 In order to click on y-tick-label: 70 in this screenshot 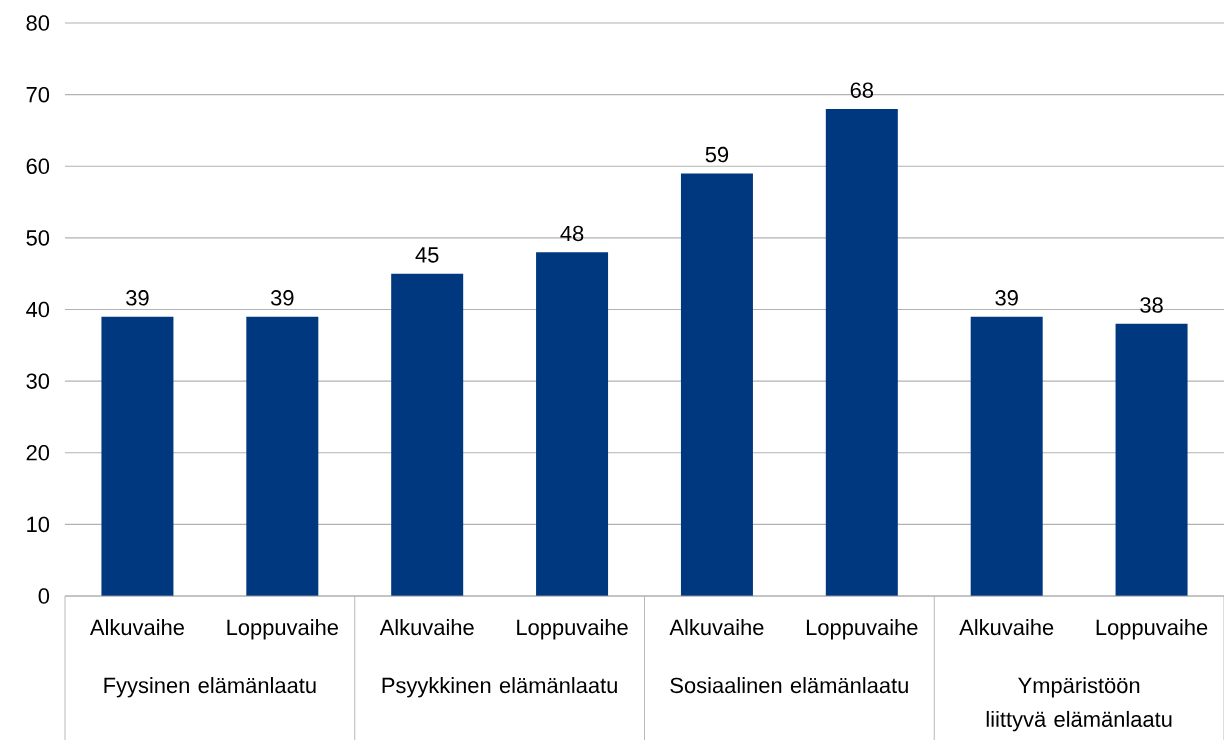, I will do `click(38, 94)`.